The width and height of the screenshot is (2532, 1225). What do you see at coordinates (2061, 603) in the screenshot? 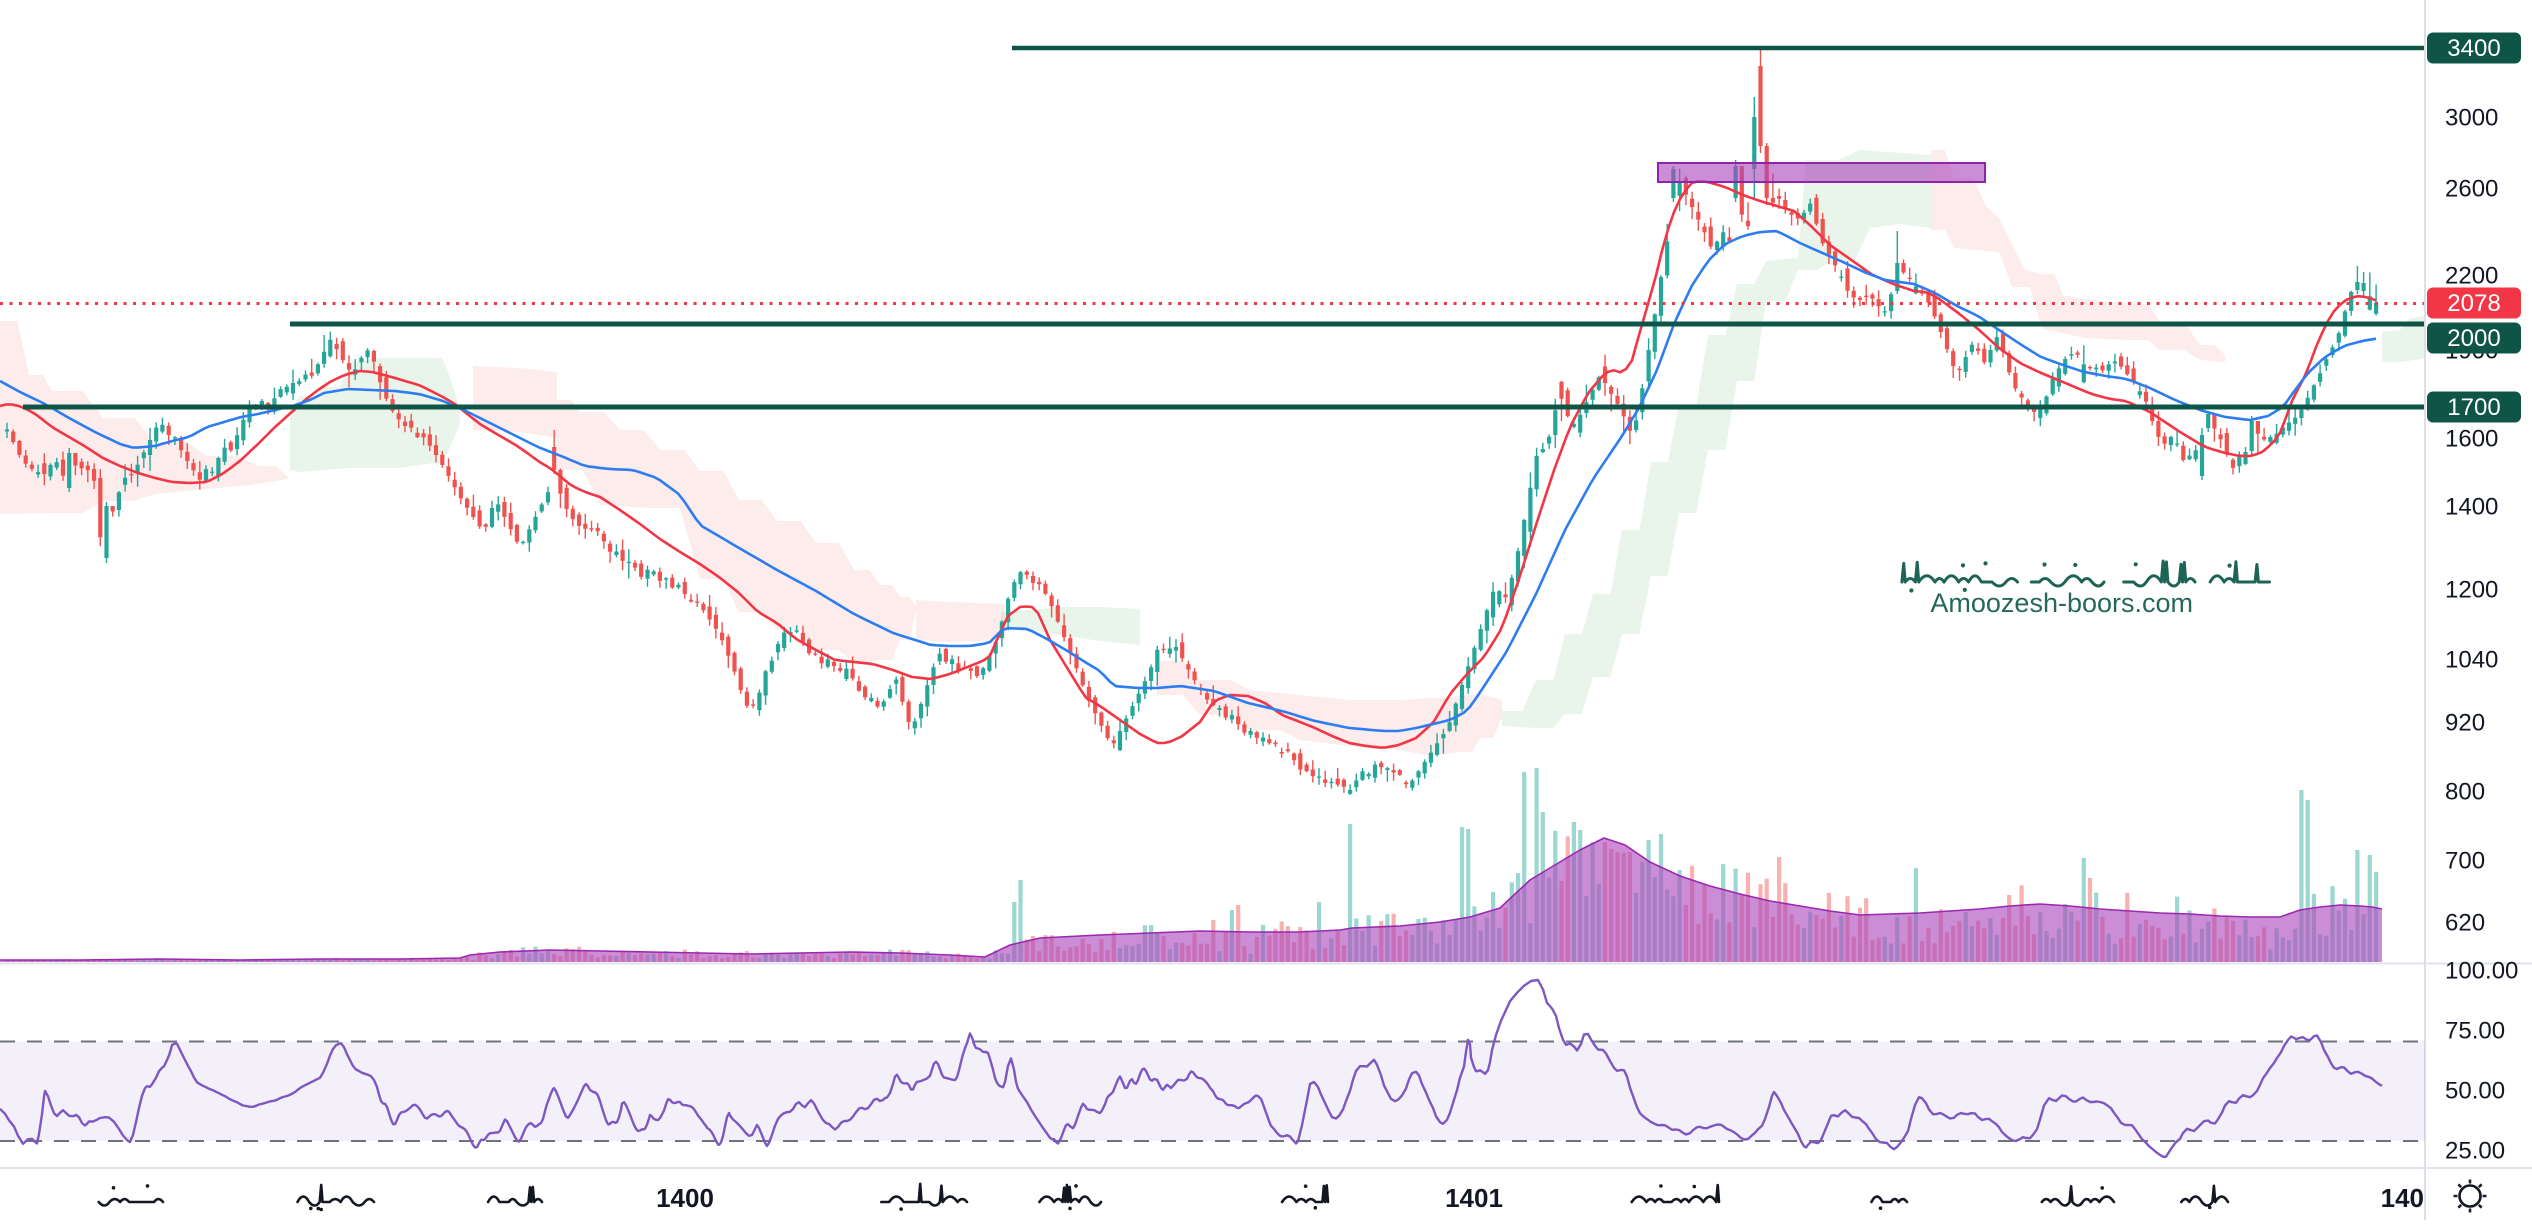
I see `svg-text: Amoozesh-boors.com` at bounding box center [2061, 603].